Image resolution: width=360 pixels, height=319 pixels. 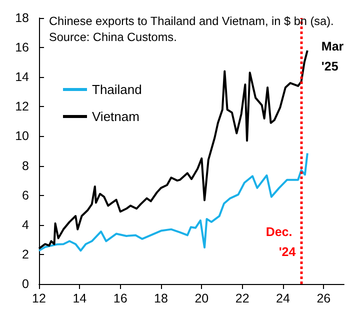 What do you see at coordinates (334, 57) in the screenshot?
I see `annotation: Mar '25` at bounding box center [334, 57].